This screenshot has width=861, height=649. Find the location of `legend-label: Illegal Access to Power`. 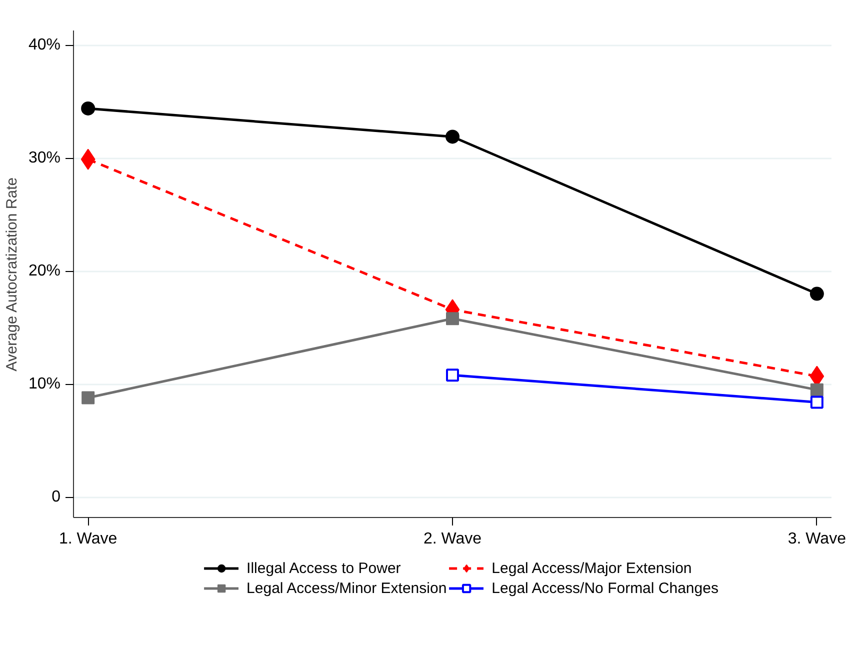

legend-label: Illegal Access to Power is located at coordinates (323, 568).